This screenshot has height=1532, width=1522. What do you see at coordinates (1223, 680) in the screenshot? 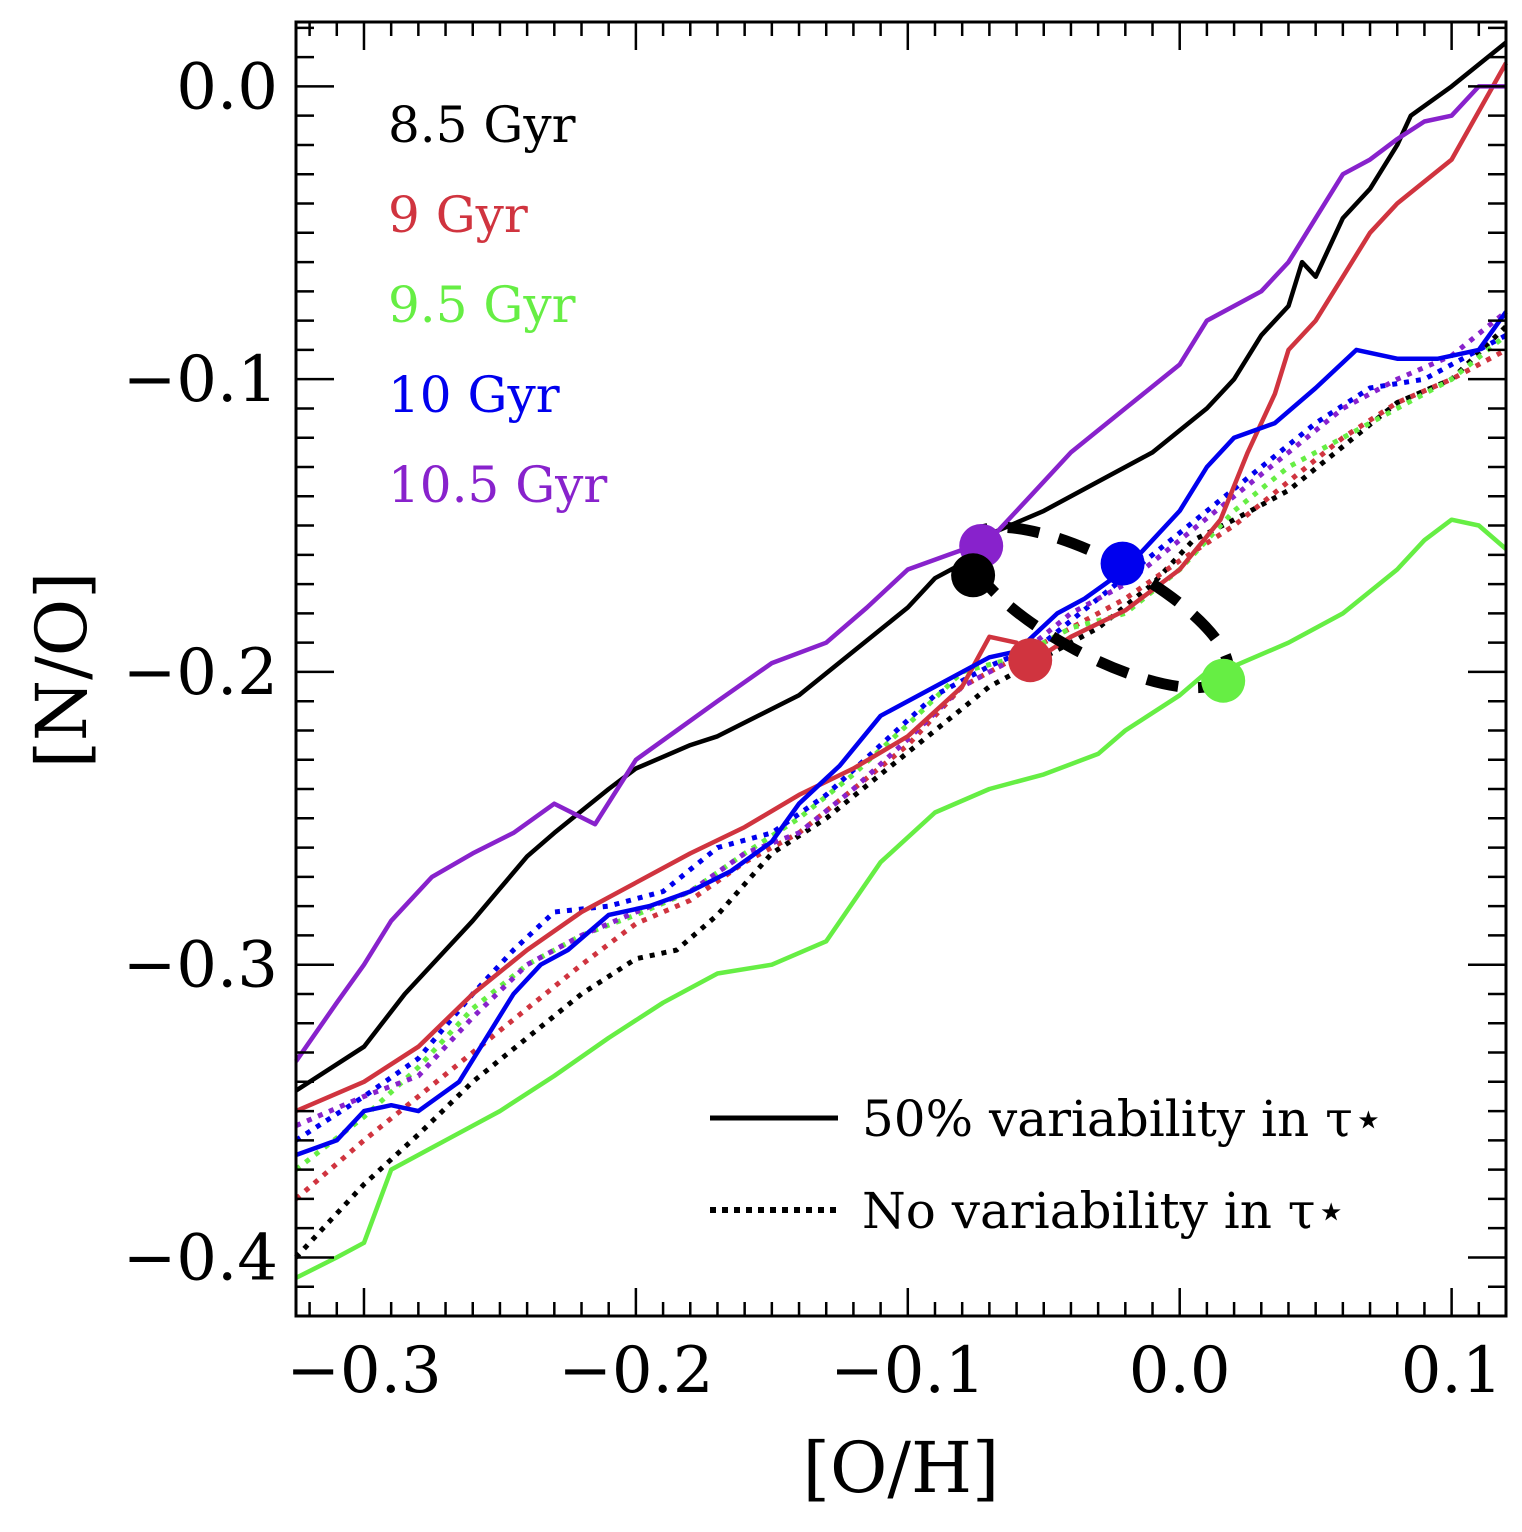
I see `marker-66ee44` at bounding box center [1223, 680].